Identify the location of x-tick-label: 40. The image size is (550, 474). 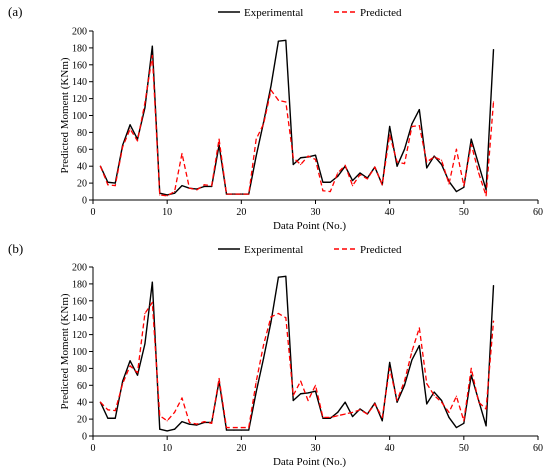
(390, 212).